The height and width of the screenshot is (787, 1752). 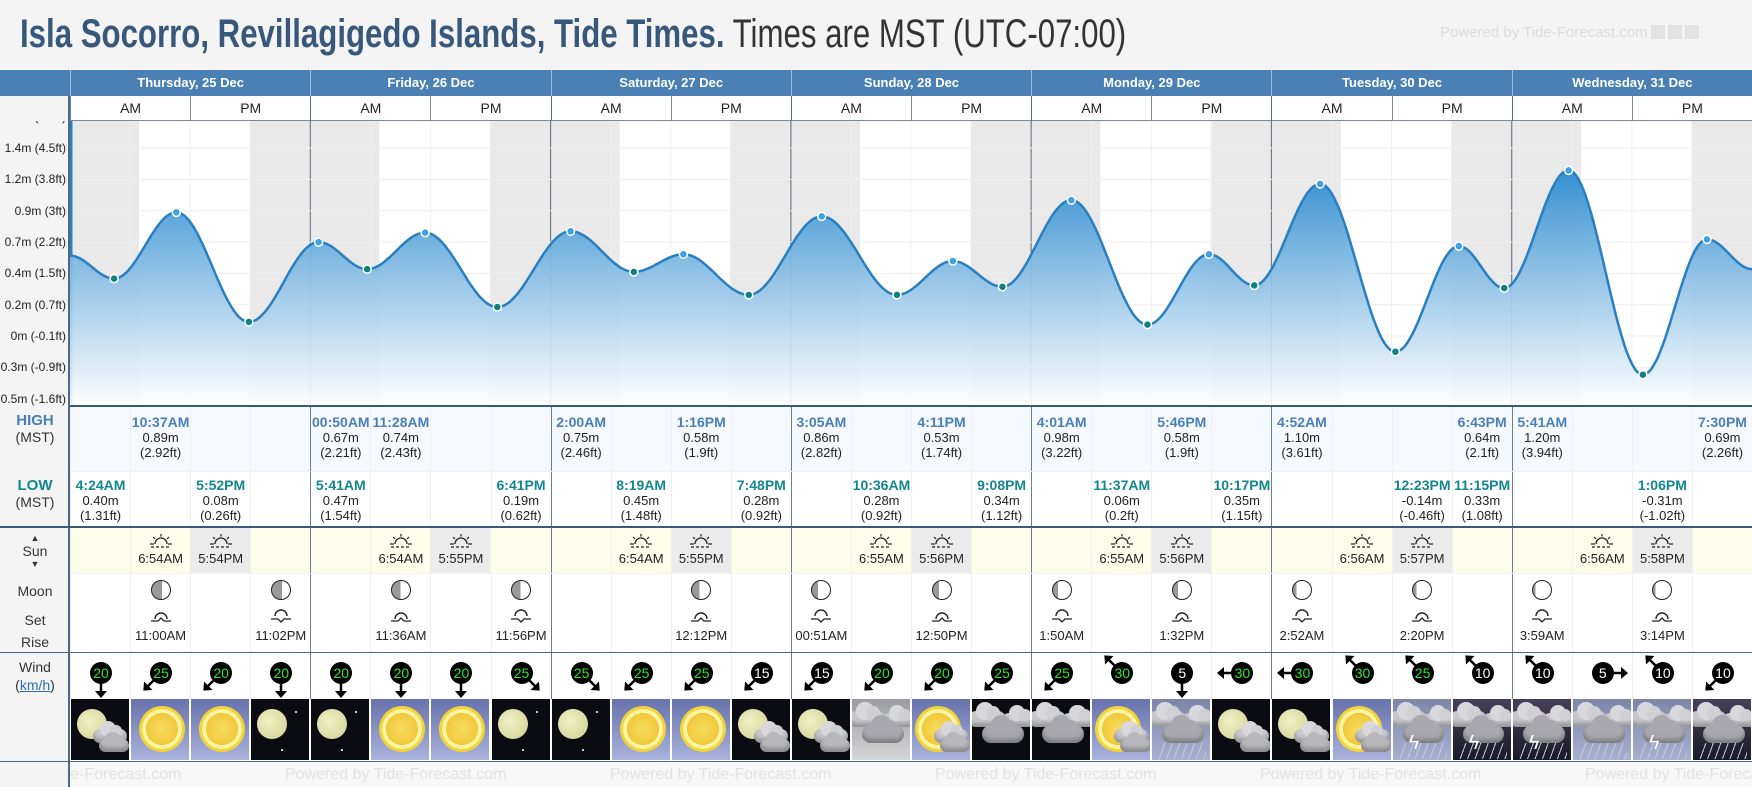 What do you see at coordinates (1451, 108) in the screenshot?
I see `pm-label: PM` at bounding box center [1451, 108].